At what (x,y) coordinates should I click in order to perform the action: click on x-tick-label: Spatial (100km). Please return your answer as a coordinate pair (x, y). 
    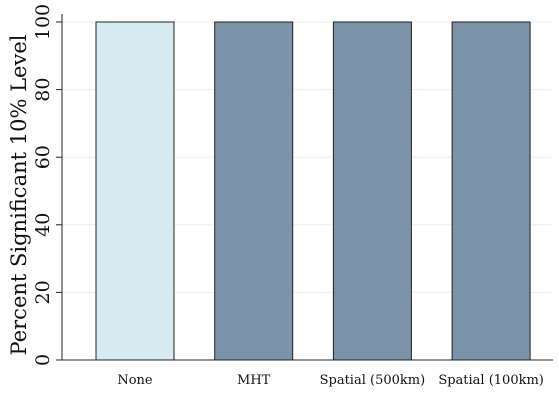
    Looking at the image, I should click on (491, 380).